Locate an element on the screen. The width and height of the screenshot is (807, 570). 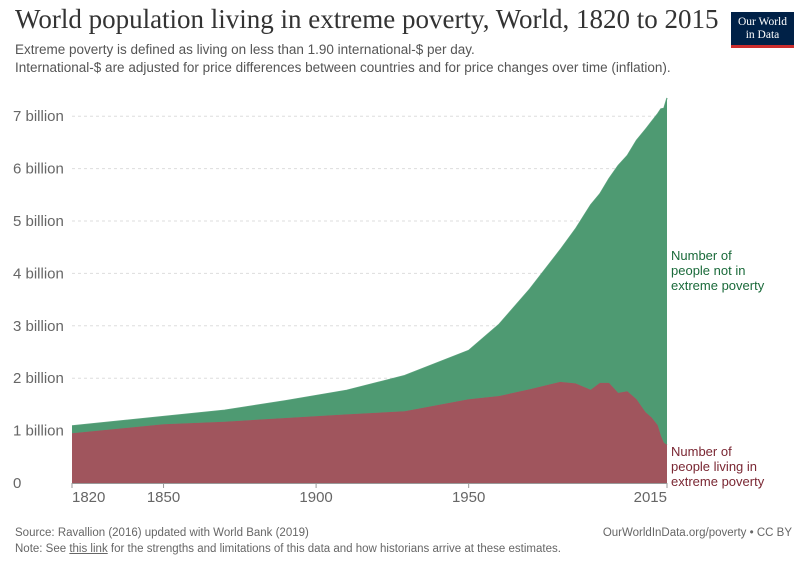
y-tick-label: 2 billion is located at coordinates (38, 378).